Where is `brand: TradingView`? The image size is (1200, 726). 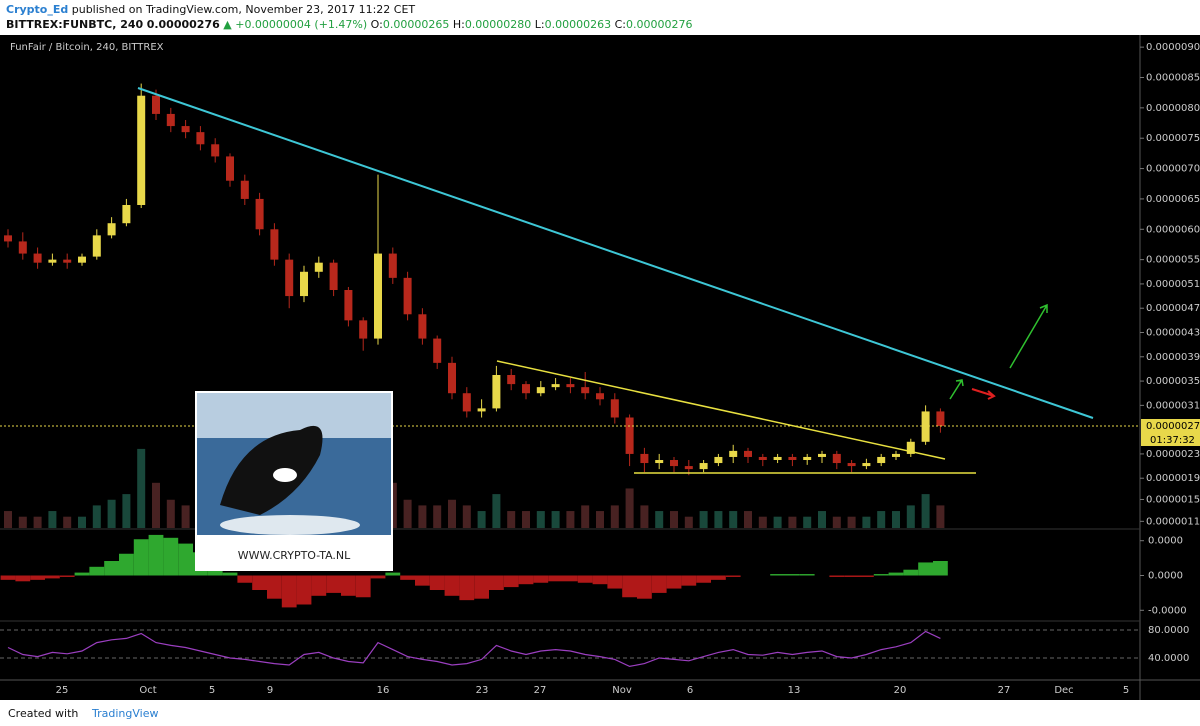
brand: TradingView is located at coordinates (125, 713).